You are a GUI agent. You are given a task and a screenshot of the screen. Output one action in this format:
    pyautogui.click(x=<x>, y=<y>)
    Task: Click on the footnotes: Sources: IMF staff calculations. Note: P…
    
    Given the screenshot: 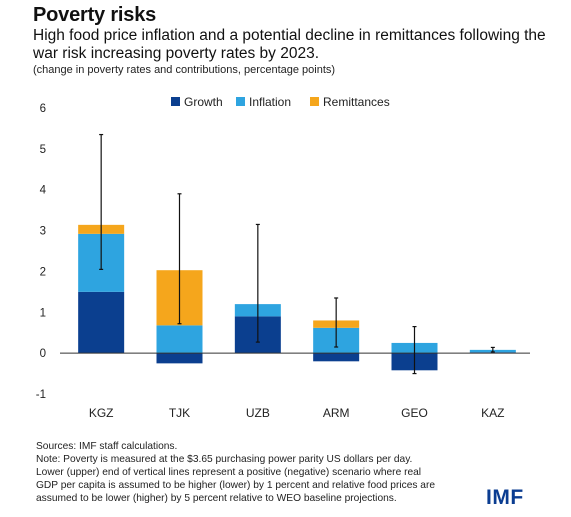 What is the action you would take?
    pyautogui.click(x=256, y=472)
    